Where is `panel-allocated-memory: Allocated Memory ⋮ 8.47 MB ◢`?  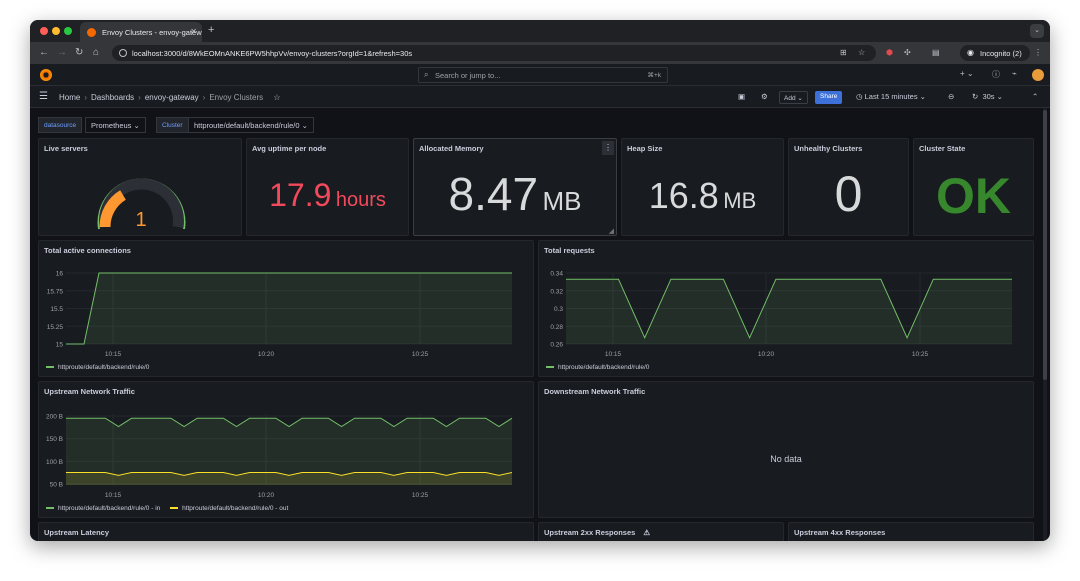 panel-allocated-memory: Allocated Memory ⋮ 8.47 MB ◢ is located at coordinates (515, 187).